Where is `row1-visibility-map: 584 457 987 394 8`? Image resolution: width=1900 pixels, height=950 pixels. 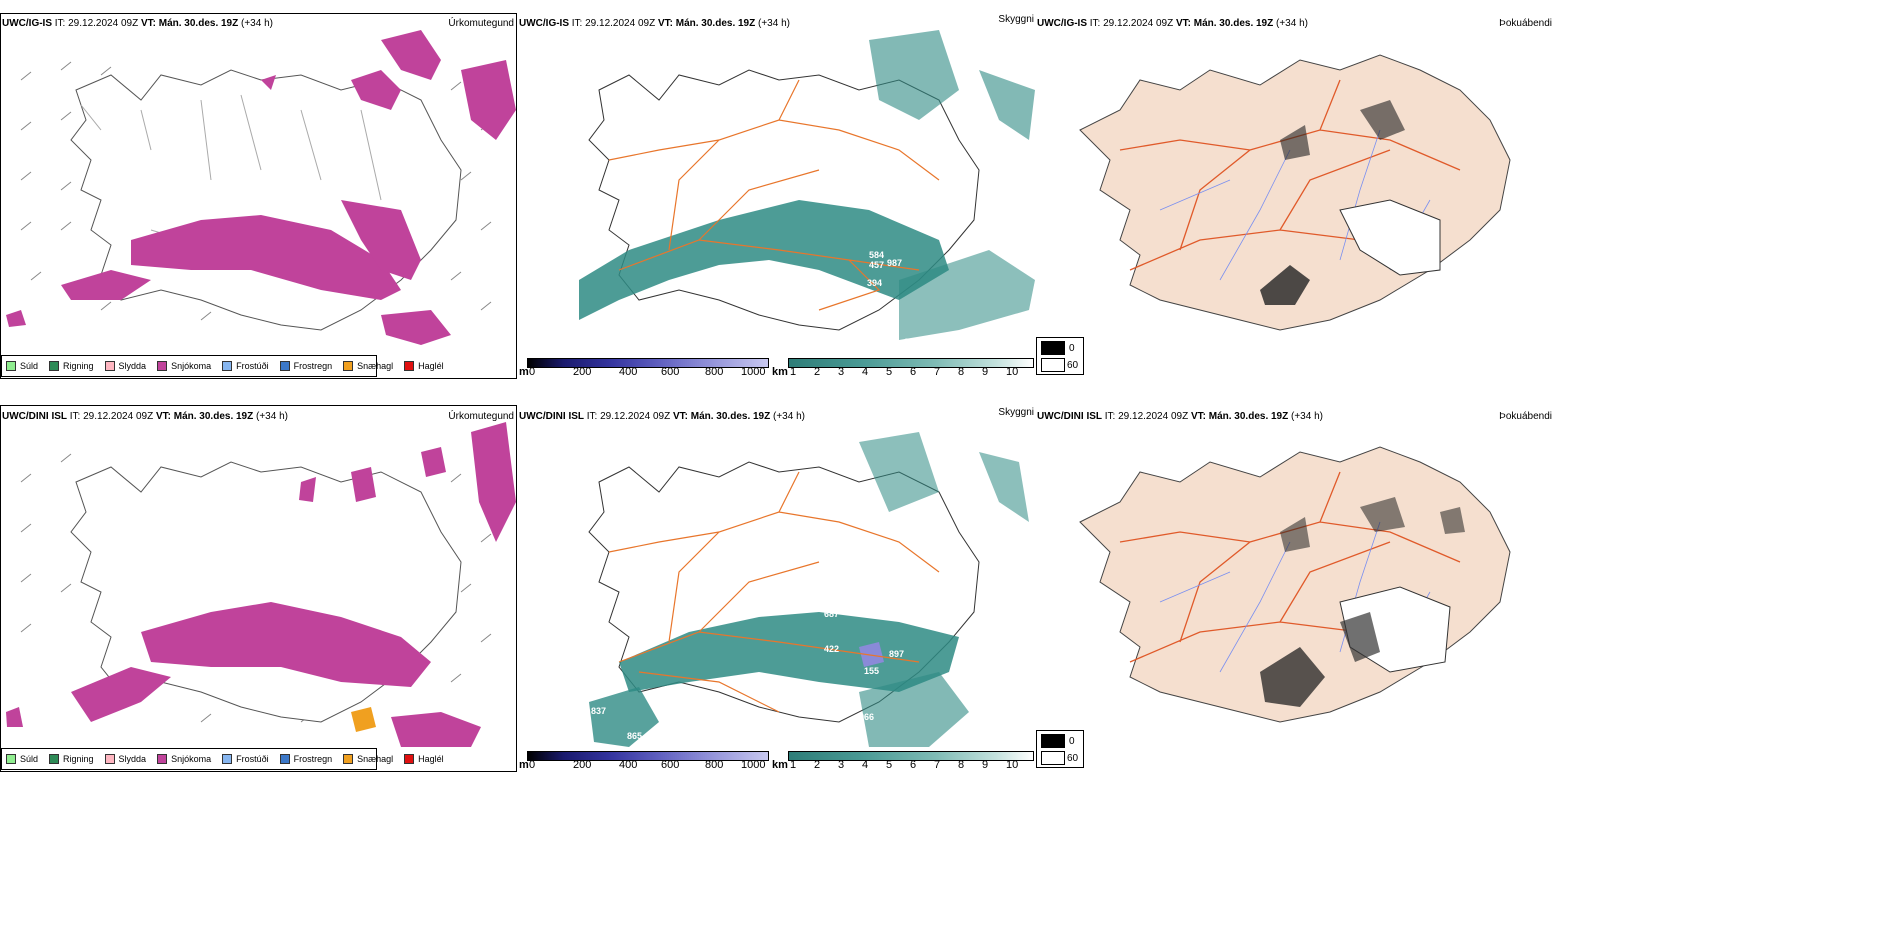
row1-visibility-map: 584 457 987 394 8 is located at coordinates (807, 188).